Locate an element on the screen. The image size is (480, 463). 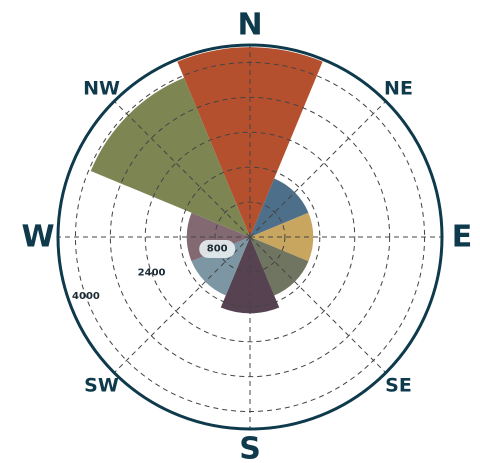
direction-label-nw: NW is located at coordinates (101, 89).